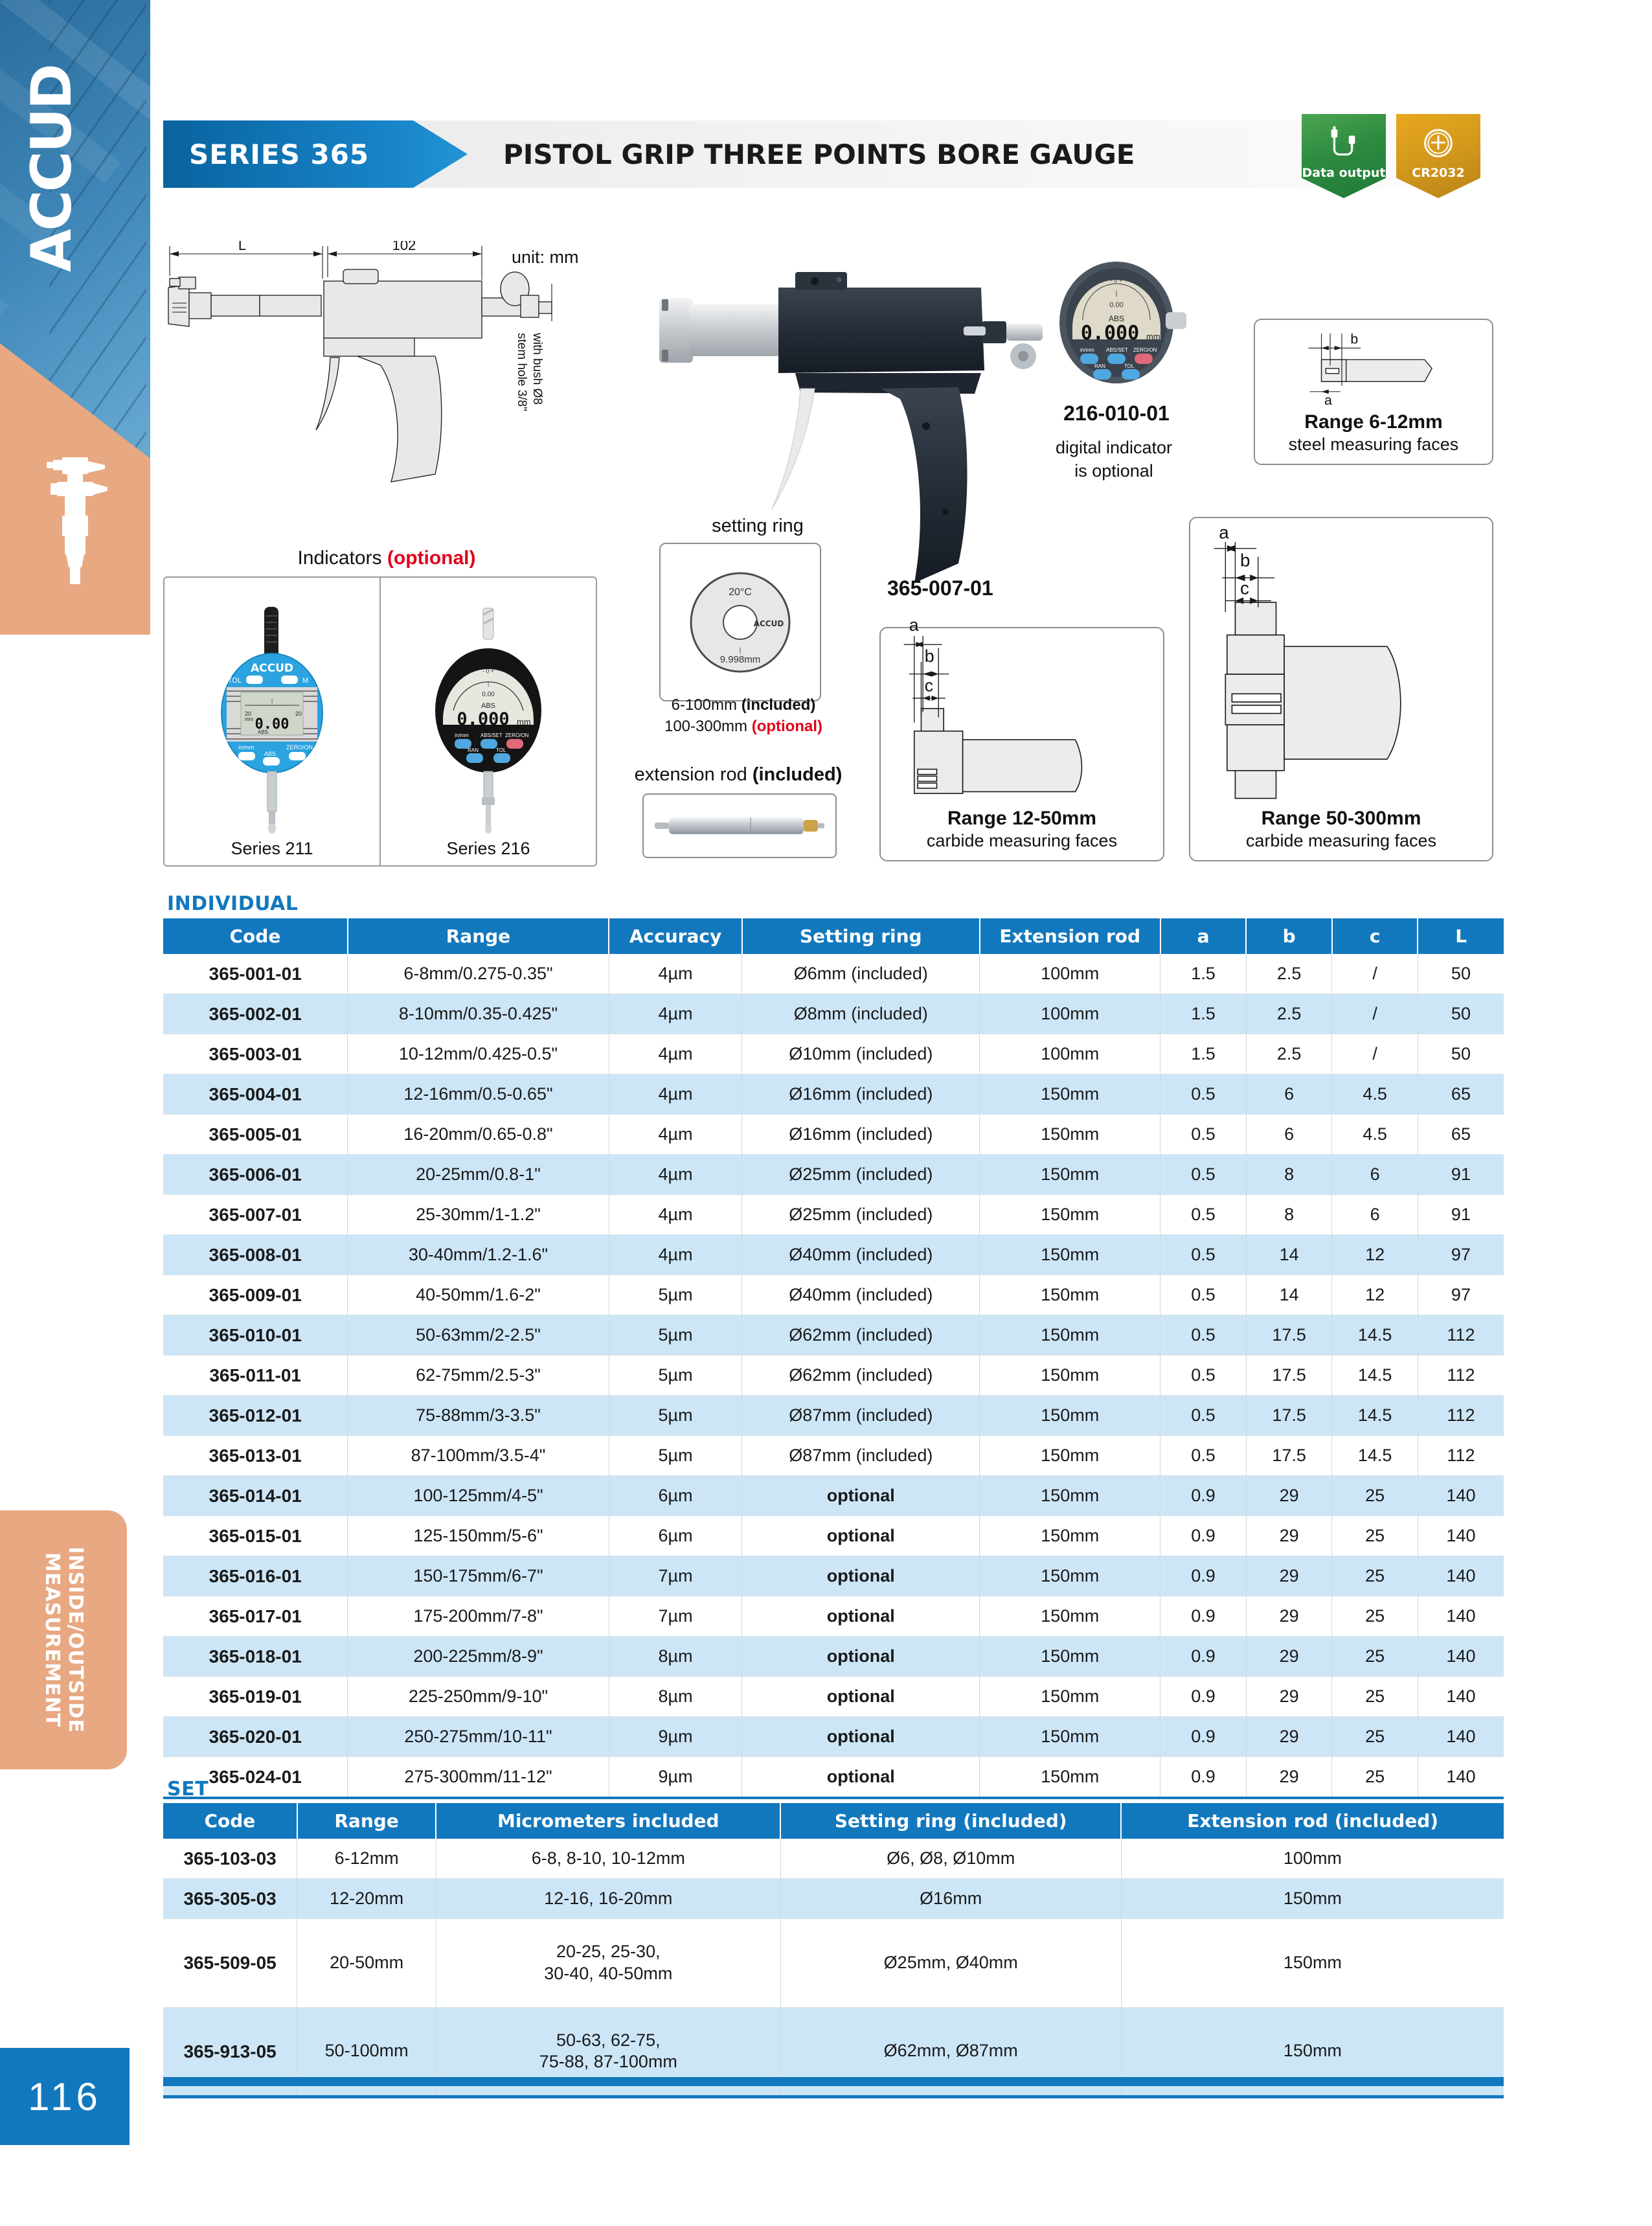 The height and width of the screenshot is (2226, 1652). I want to click on indicators-caption-accent: (optional), so click(431, 558).